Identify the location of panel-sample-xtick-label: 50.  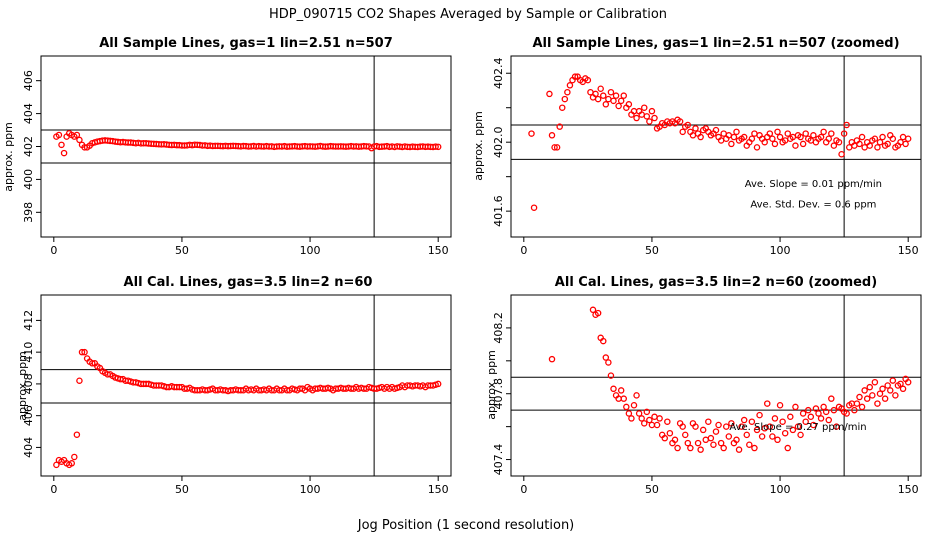
(182, 250).